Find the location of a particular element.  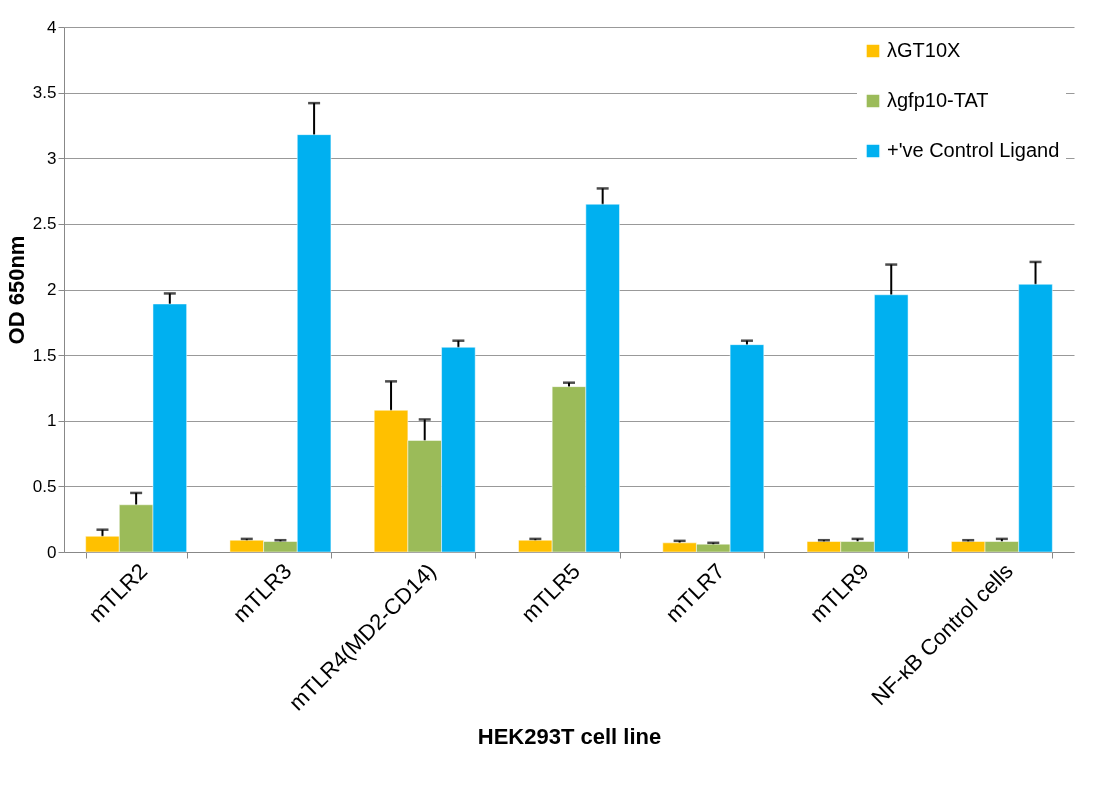

y-tick-label: 4 is located at coordinates (52, 27).